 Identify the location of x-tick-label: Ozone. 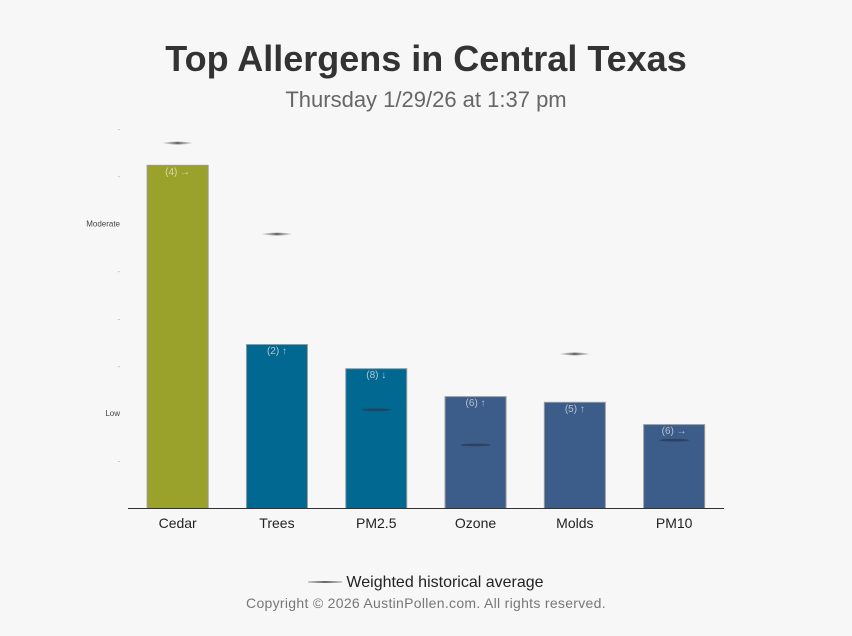
(475, 523).